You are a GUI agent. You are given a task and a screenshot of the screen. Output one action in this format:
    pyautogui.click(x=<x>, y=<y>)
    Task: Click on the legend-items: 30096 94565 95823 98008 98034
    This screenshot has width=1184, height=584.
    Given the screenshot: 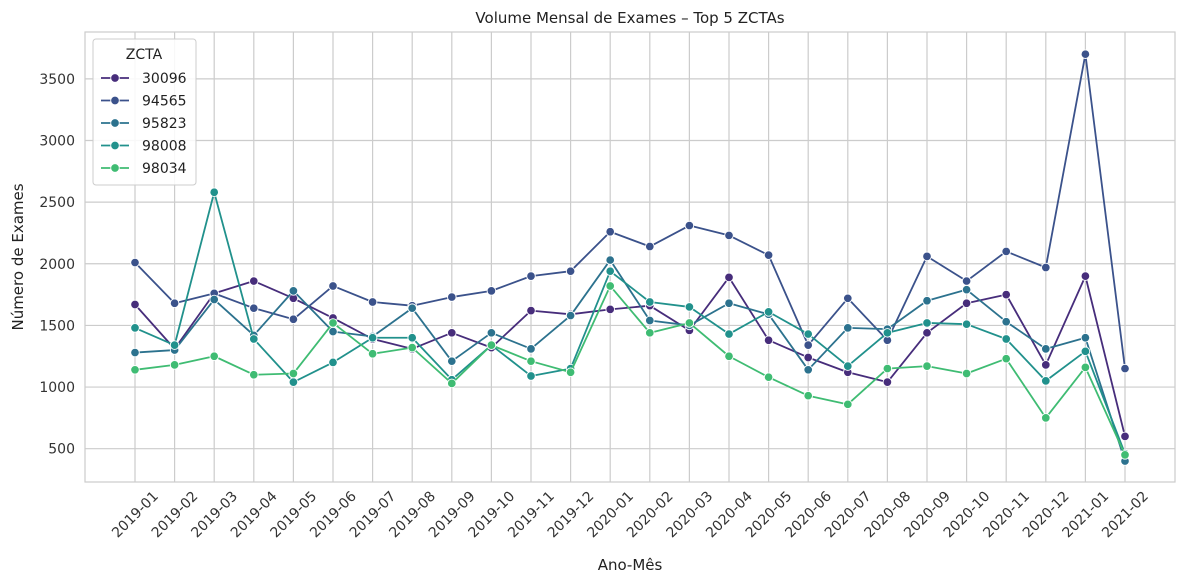 What is the action you would take?
    pyautogui.click(x=144, y=124)
    